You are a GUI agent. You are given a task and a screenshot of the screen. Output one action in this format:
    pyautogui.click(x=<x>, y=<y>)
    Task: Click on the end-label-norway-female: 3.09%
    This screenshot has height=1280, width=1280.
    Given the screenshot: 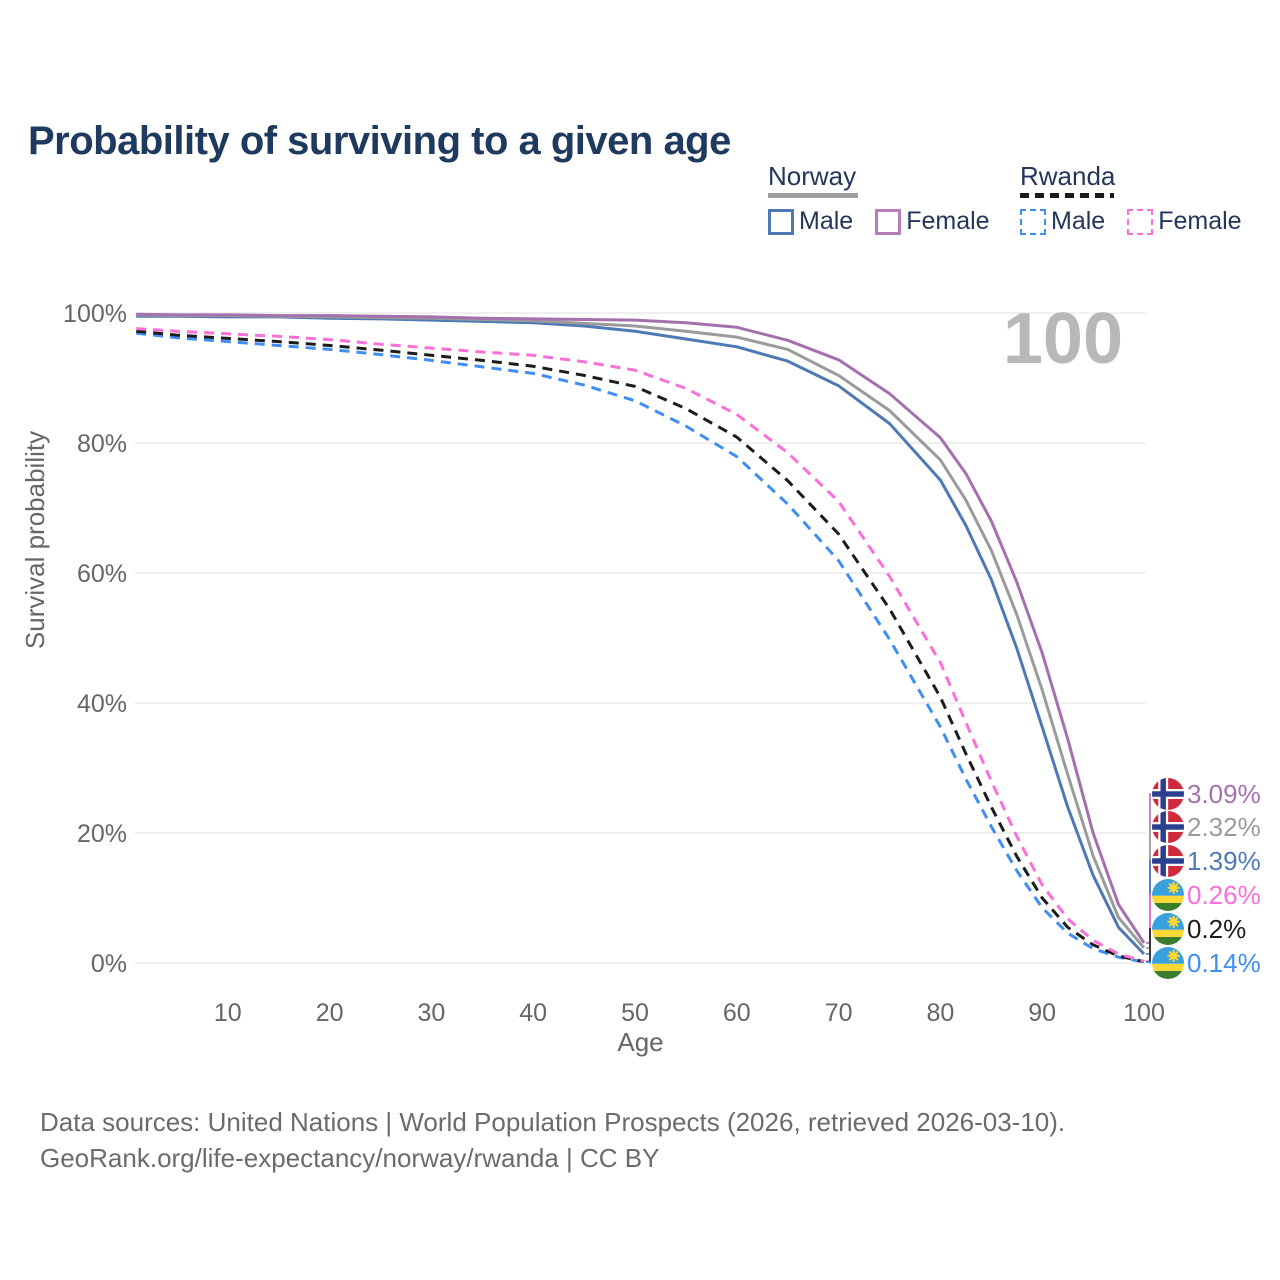 What is the action you would take?
    pyautogui.click(x=1206, y=794)
    